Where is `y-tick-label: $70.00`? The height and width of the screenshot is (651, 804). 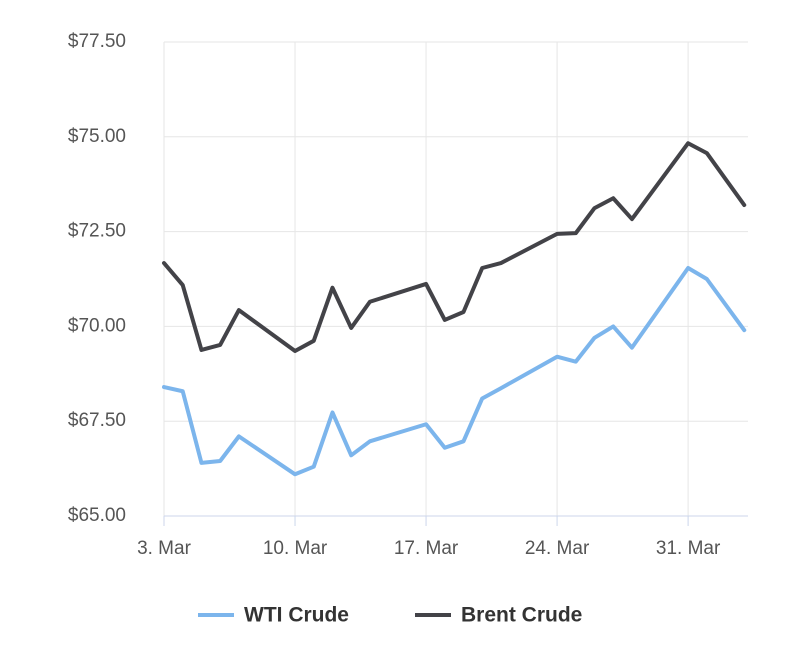
y-tick-label: $70.00 is located at coordinates (97, 325).